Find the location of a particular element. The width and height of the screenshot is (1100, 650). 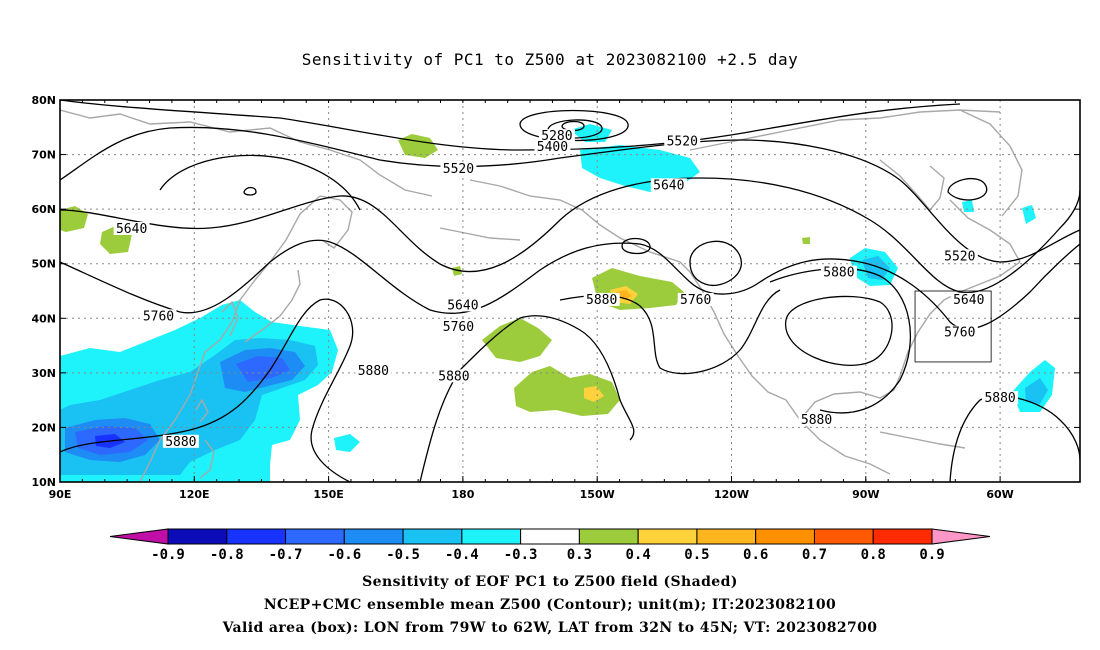

coast-hudson is located at coordinates (912, 185).